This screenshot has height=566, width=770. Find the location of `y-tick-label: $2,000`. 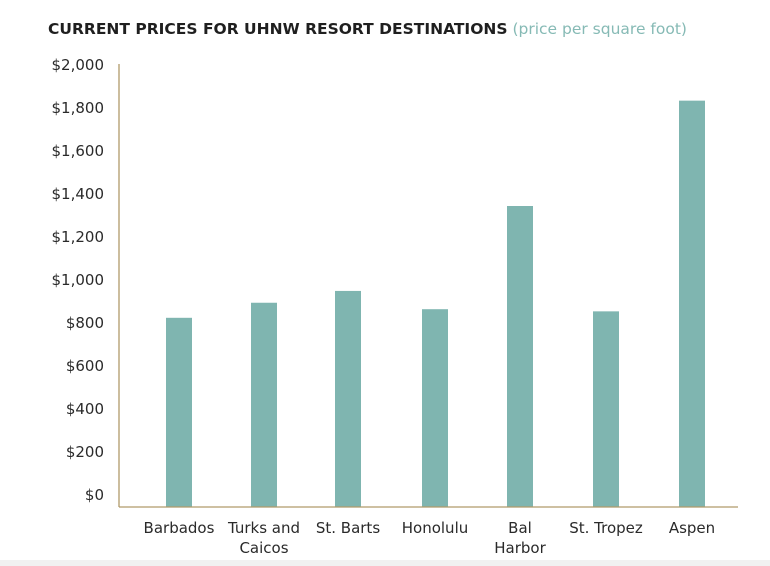

y-tick-label: $2,000 is located at coordinates (78, 65).